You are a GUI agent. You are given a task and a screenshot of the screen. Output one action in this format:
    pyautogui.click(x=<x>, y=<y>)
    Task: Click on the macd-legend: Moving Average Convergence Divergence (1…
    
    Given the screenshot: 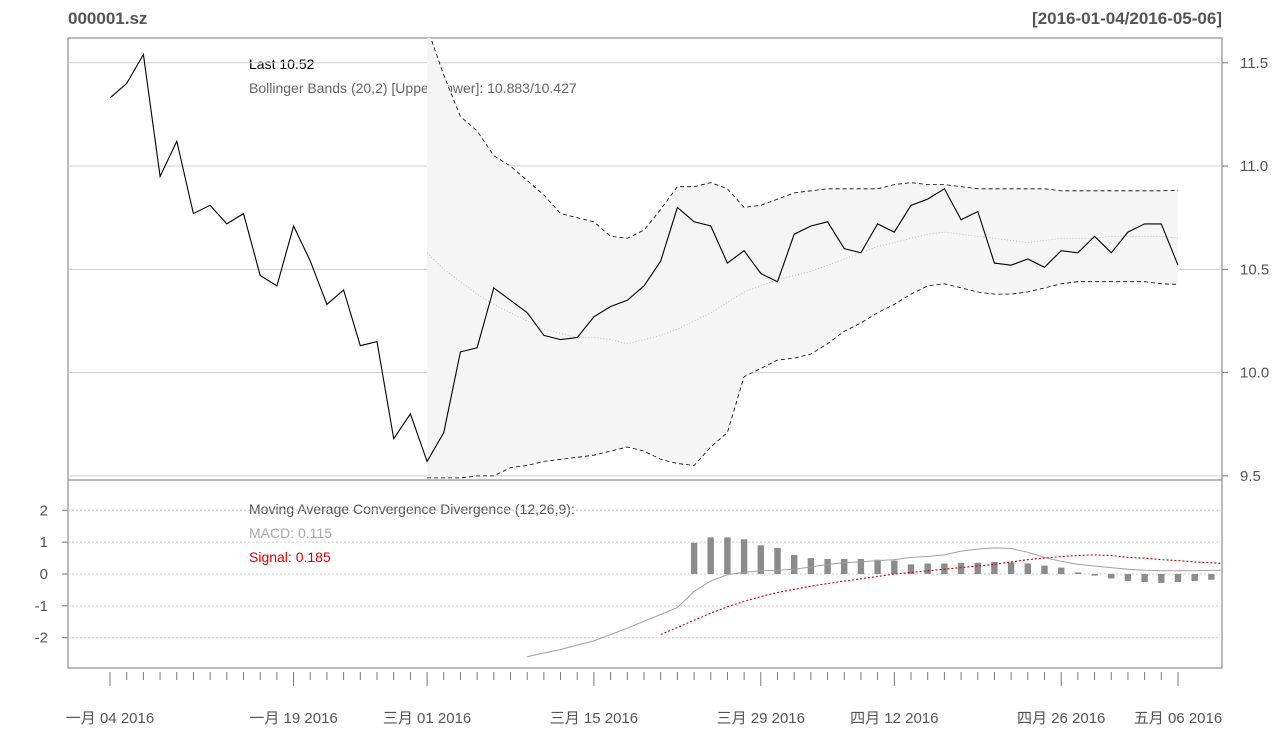 What is the action you would take?
    pyautogui.click(x=412, y=533)
    